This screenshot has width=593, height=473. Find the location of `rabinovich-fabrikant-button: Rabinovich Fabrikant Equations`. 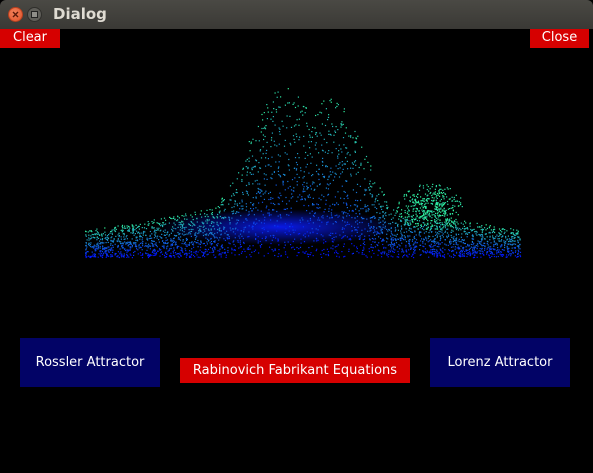

rabinovich-fabrikant-button: Rabinovich Fabrikant Equations is located at coordinates (295, 370).